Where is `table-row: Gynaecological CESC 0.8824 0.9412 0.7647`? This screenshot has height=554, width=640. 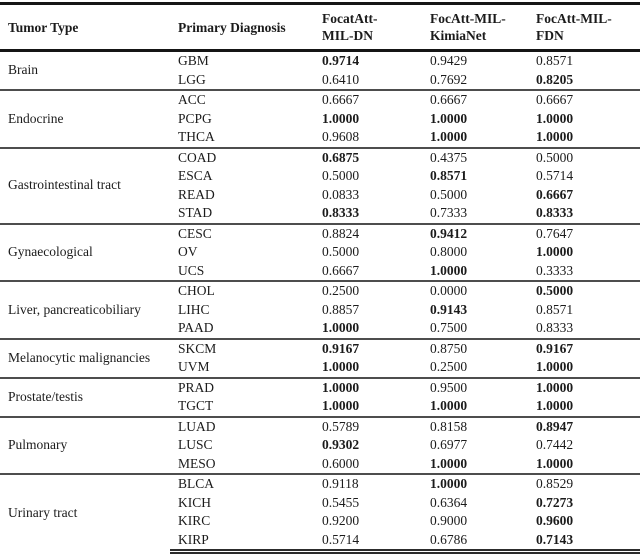
table-row: Gynaecological CESC 0.8824 0.9412 0.7647 is located at coordinates (320, 251).